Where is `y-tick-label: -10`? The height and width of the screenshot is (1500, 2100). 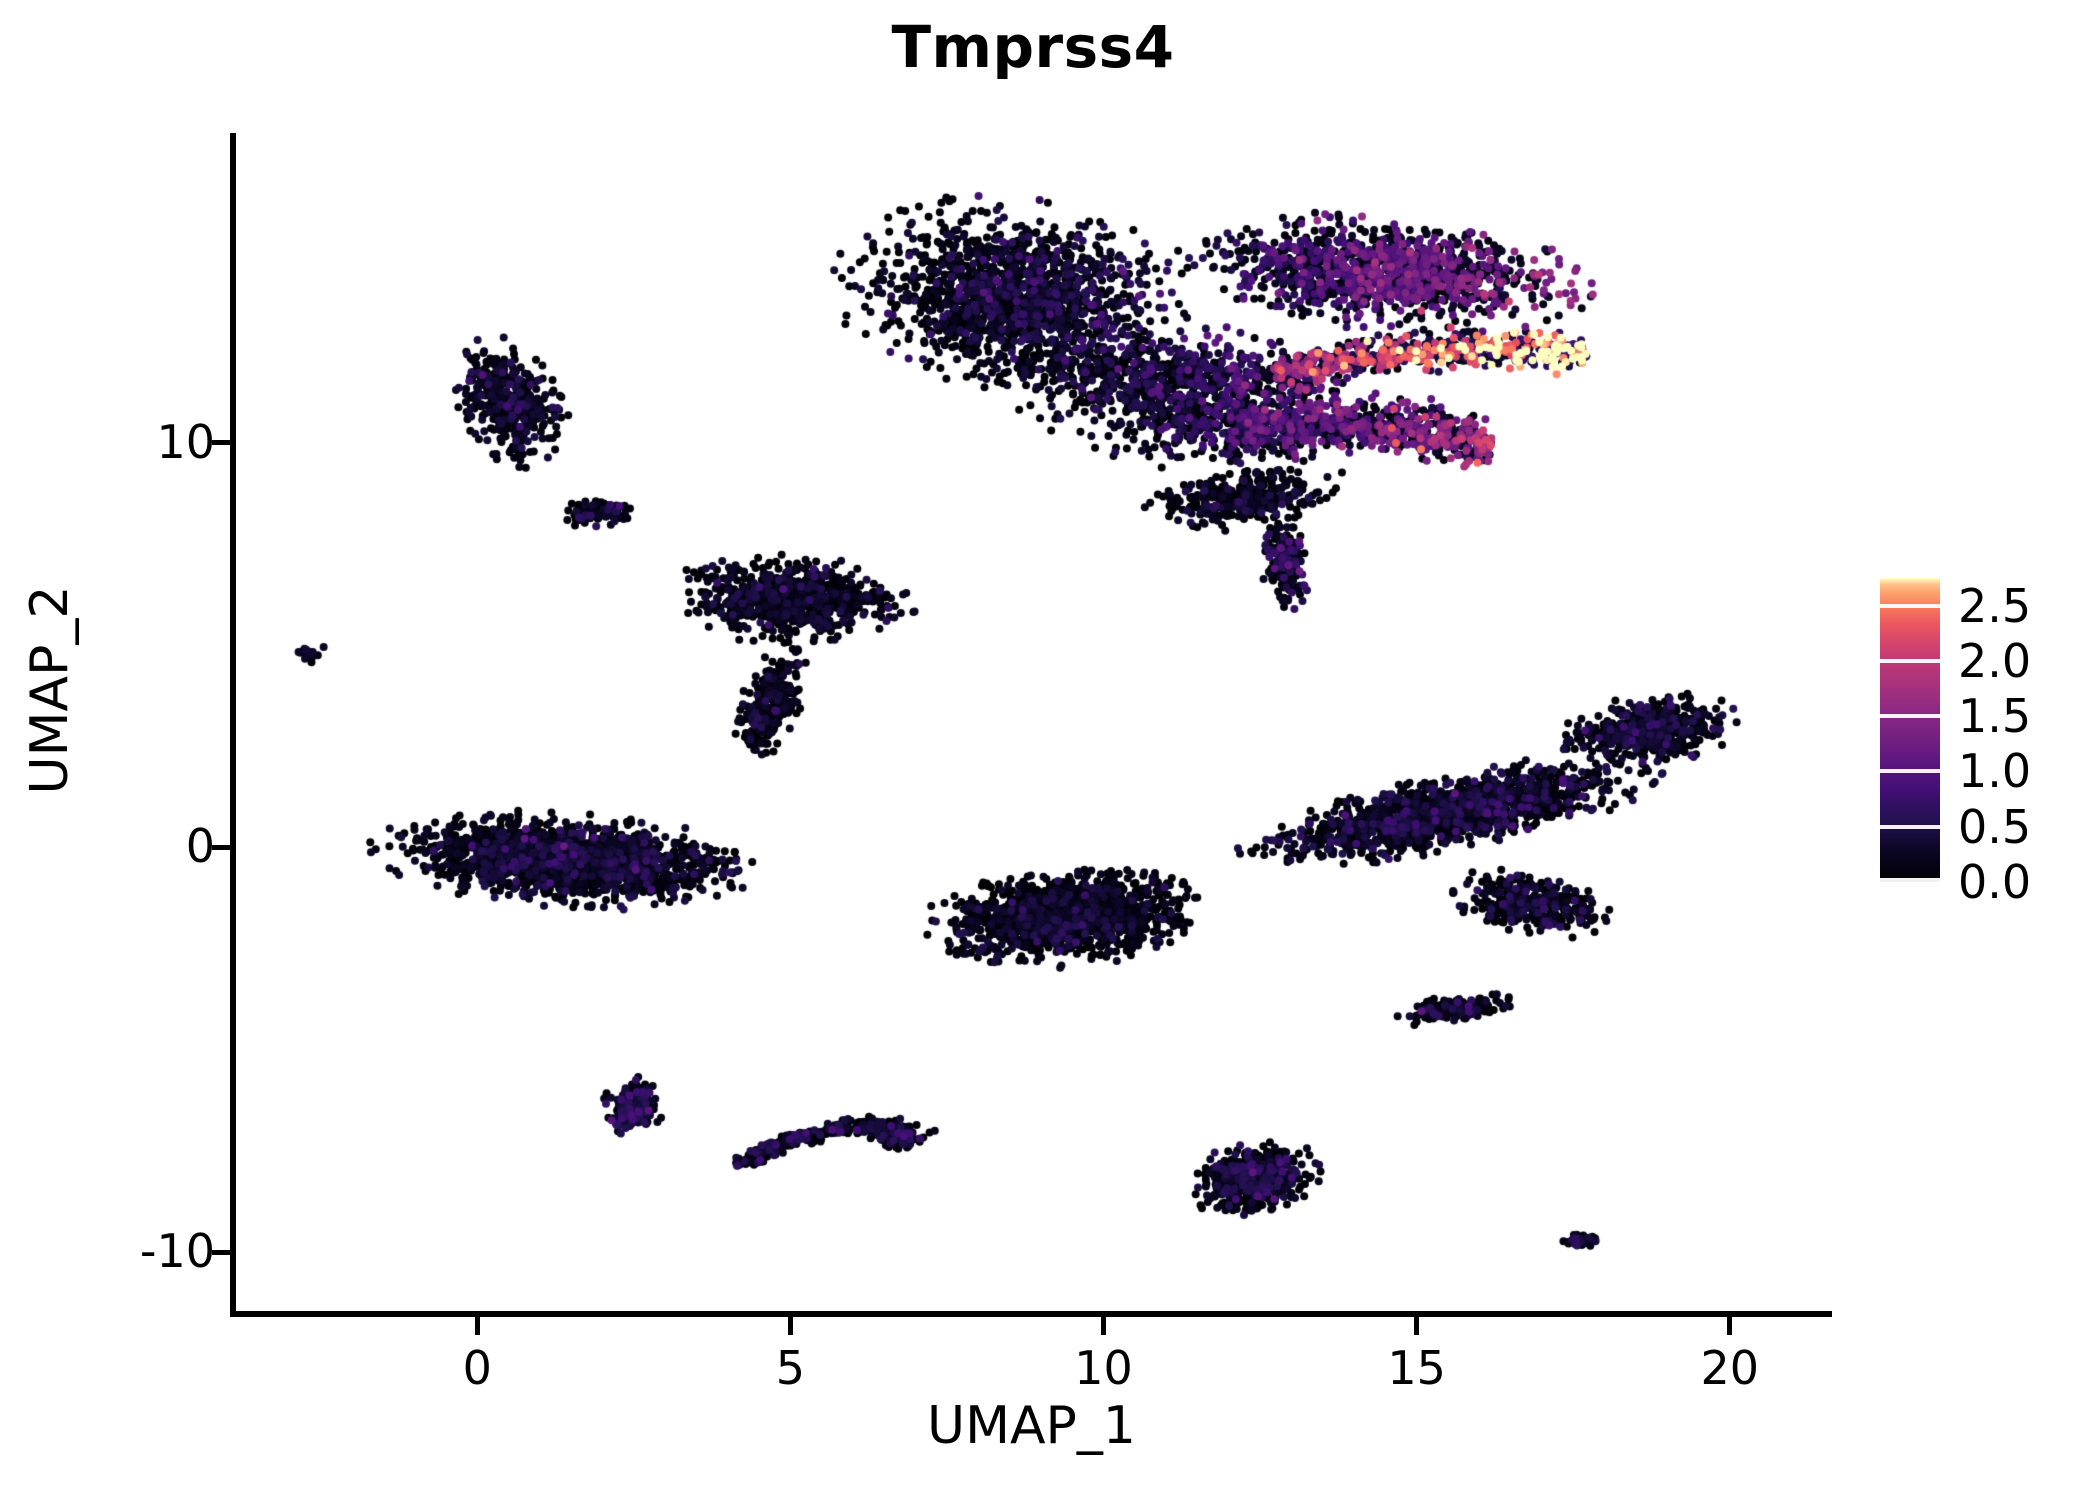 y-tick-label: -10 is located at coordinates (177, 1251).